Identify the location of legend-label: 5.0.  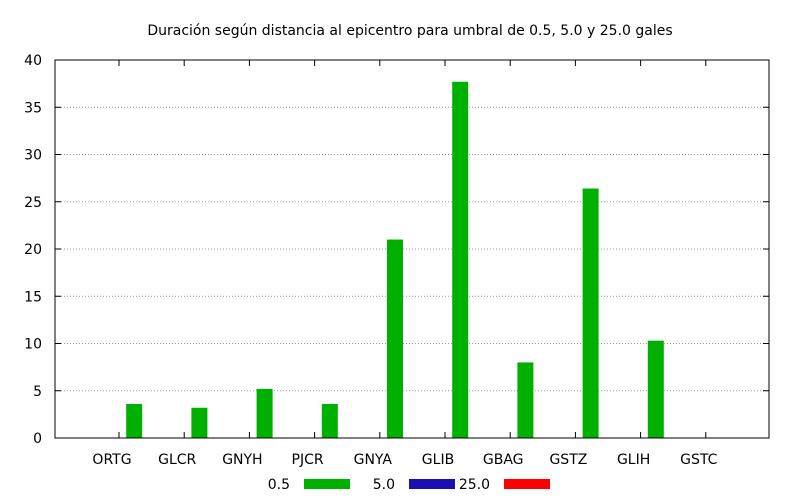
(384, 485).